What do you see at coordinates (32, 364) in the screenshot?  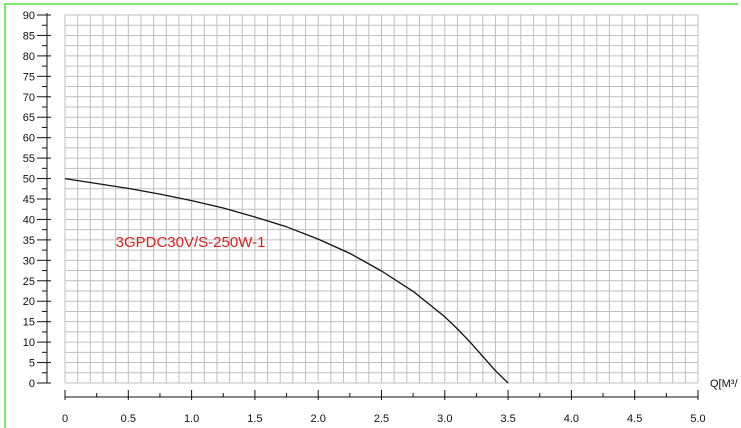 I see `y-tick-label: 5` at bounding box center [32, 364].